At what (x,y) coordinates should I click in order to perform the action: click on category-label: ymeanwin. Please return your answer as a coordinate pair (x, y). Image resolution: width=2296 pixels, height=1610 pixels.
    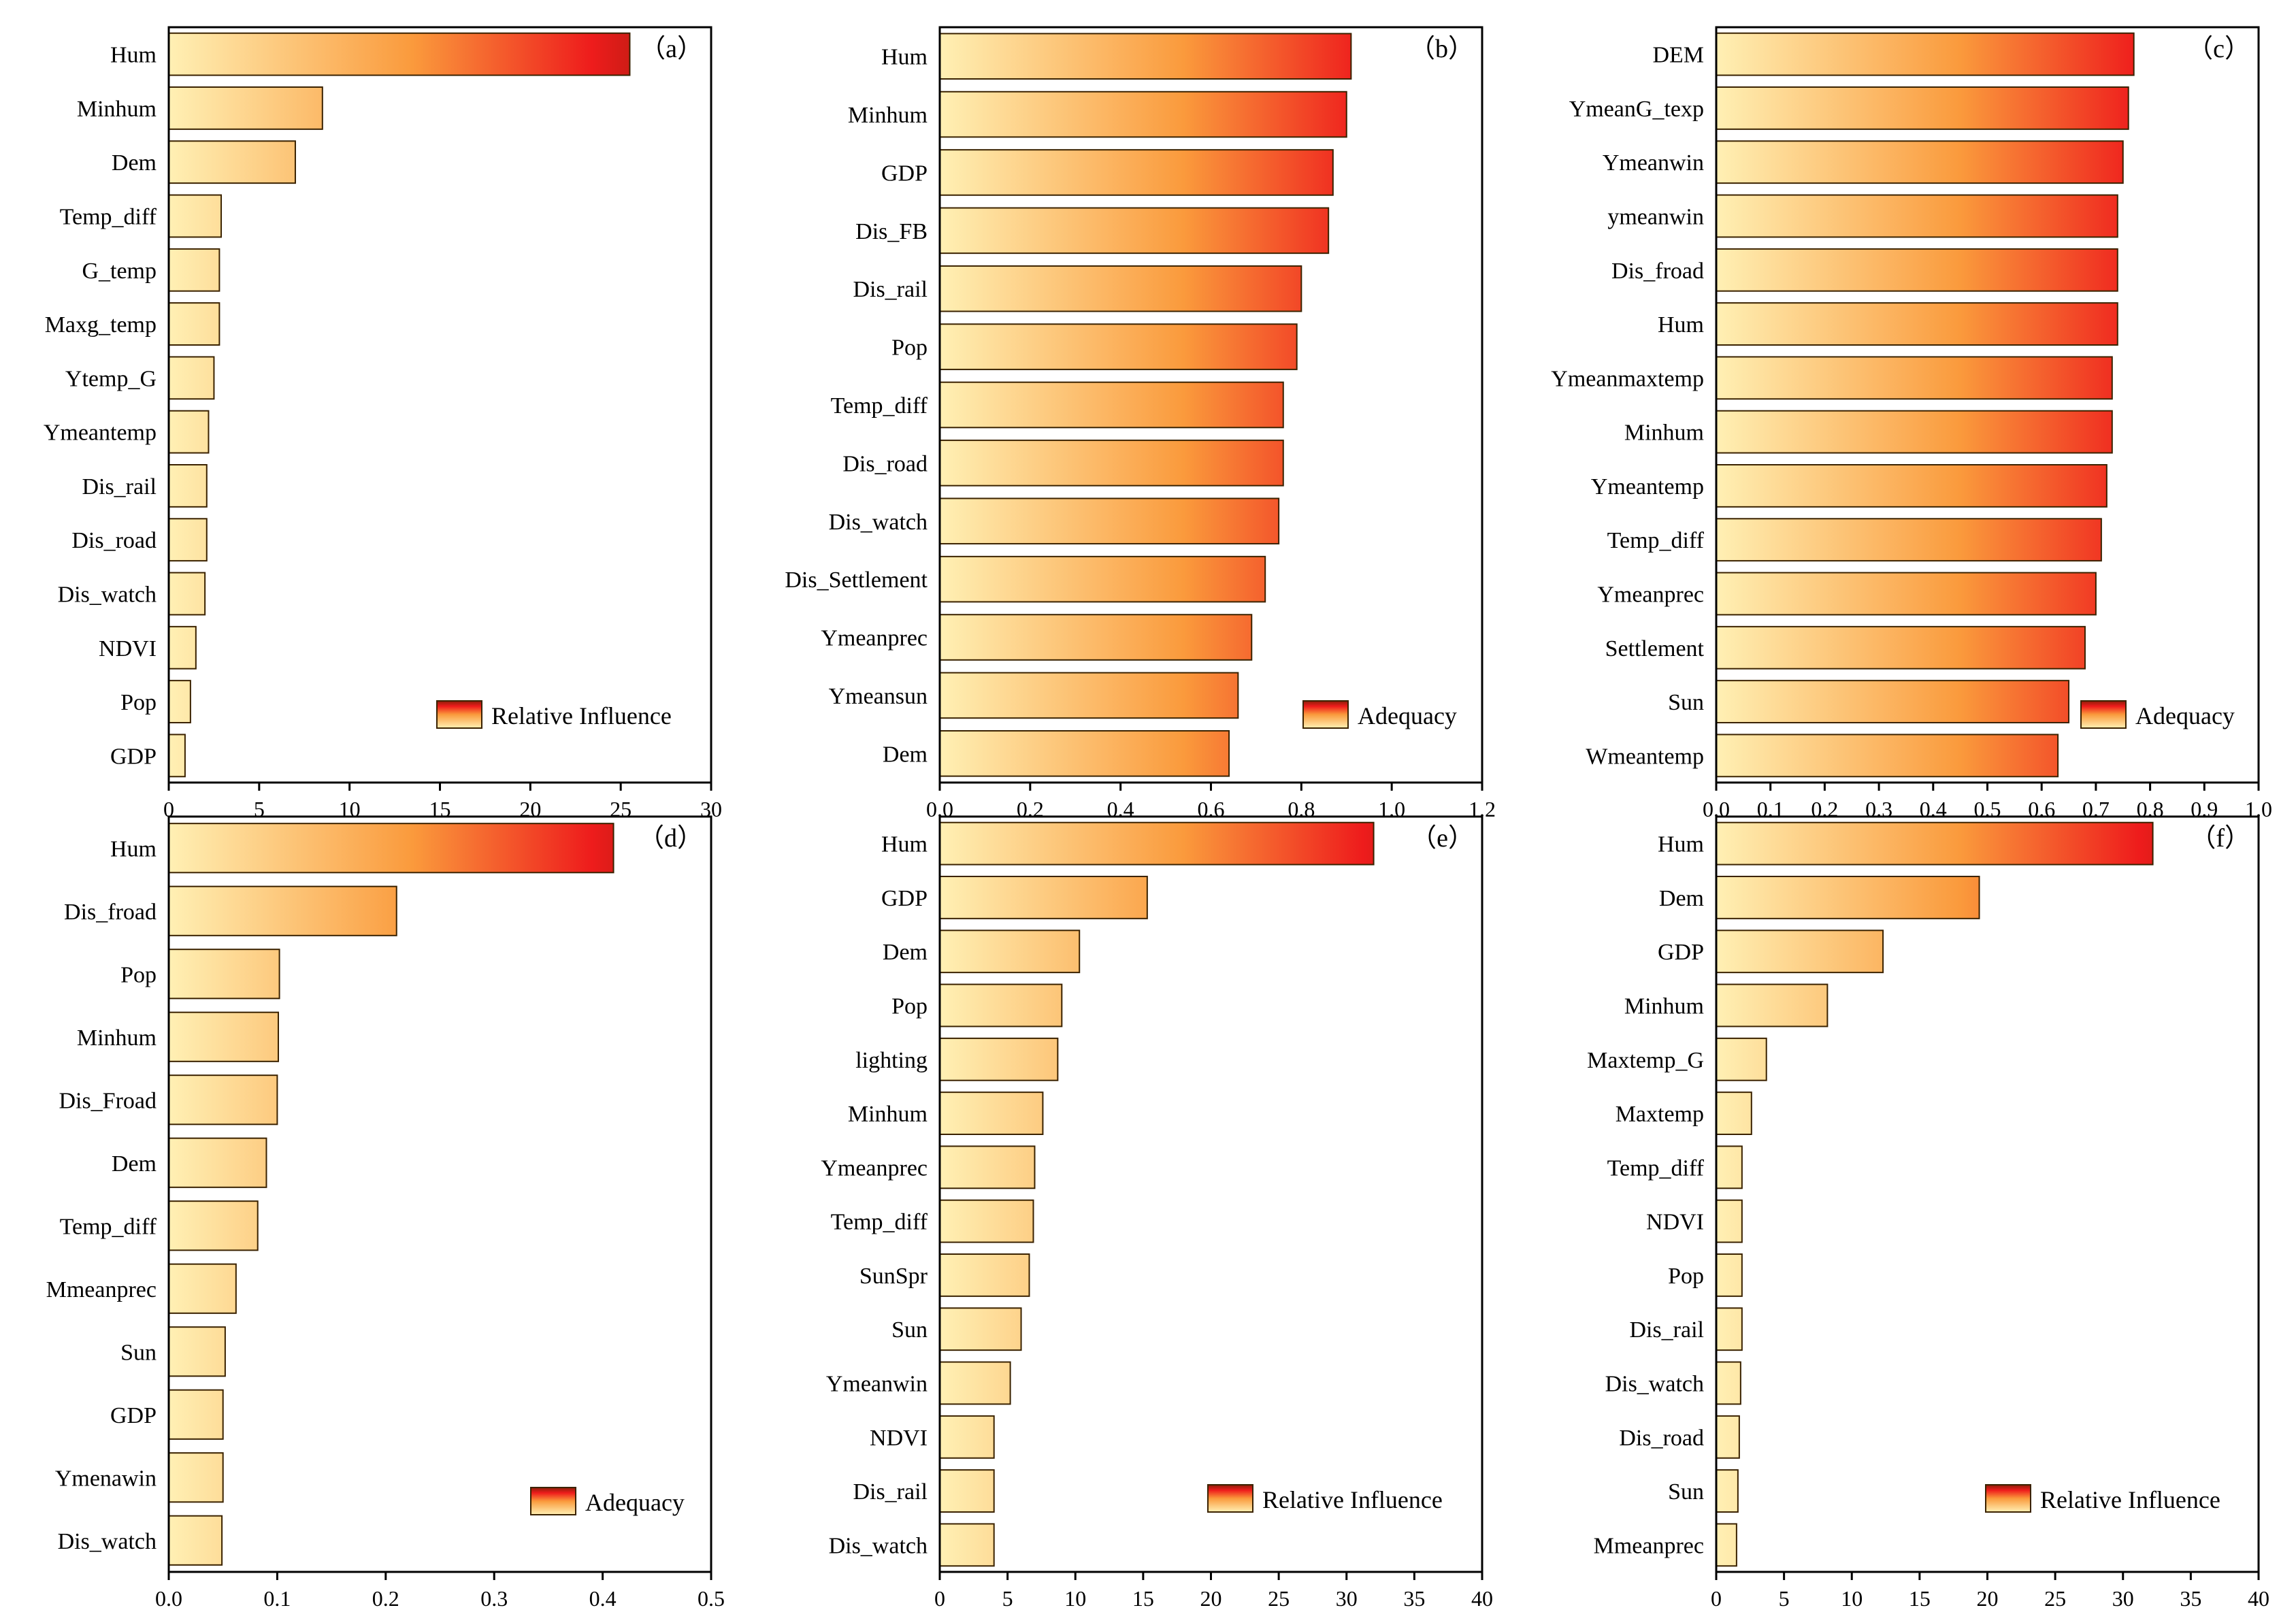
    Looking at the image, I should click on (1656, 217).